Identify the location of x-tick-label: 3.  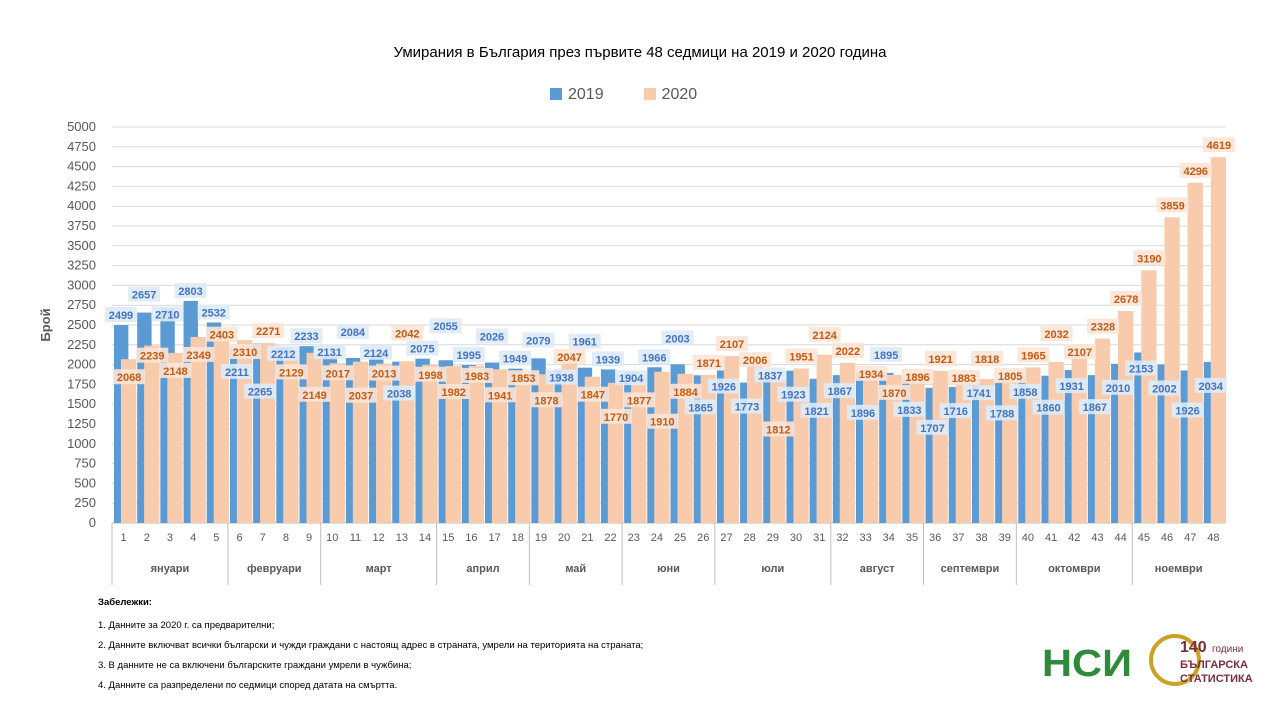
(170, 538).